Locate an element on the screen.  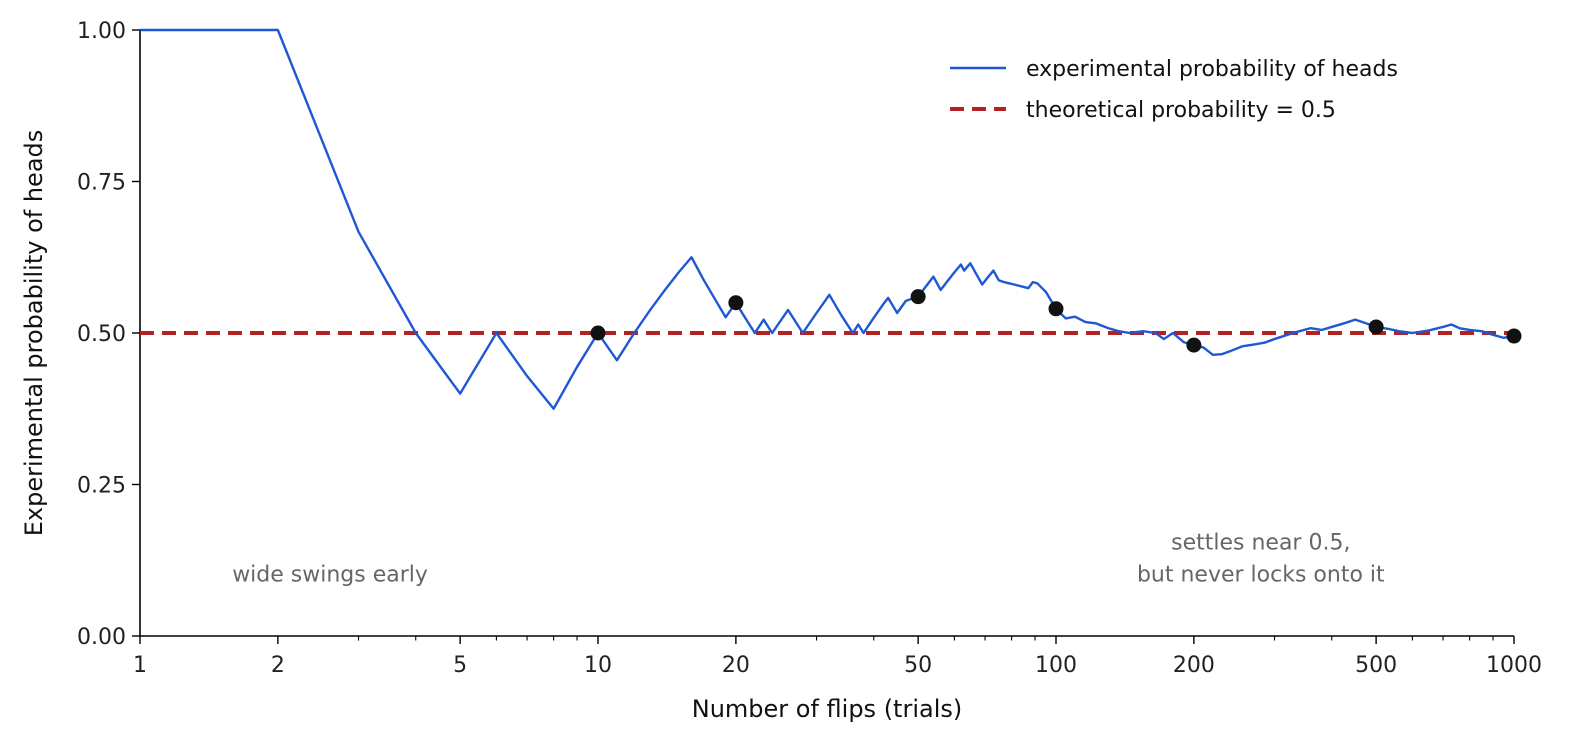
y-axis-title: Experimental probability of heads is located at coordinates (34, 333).